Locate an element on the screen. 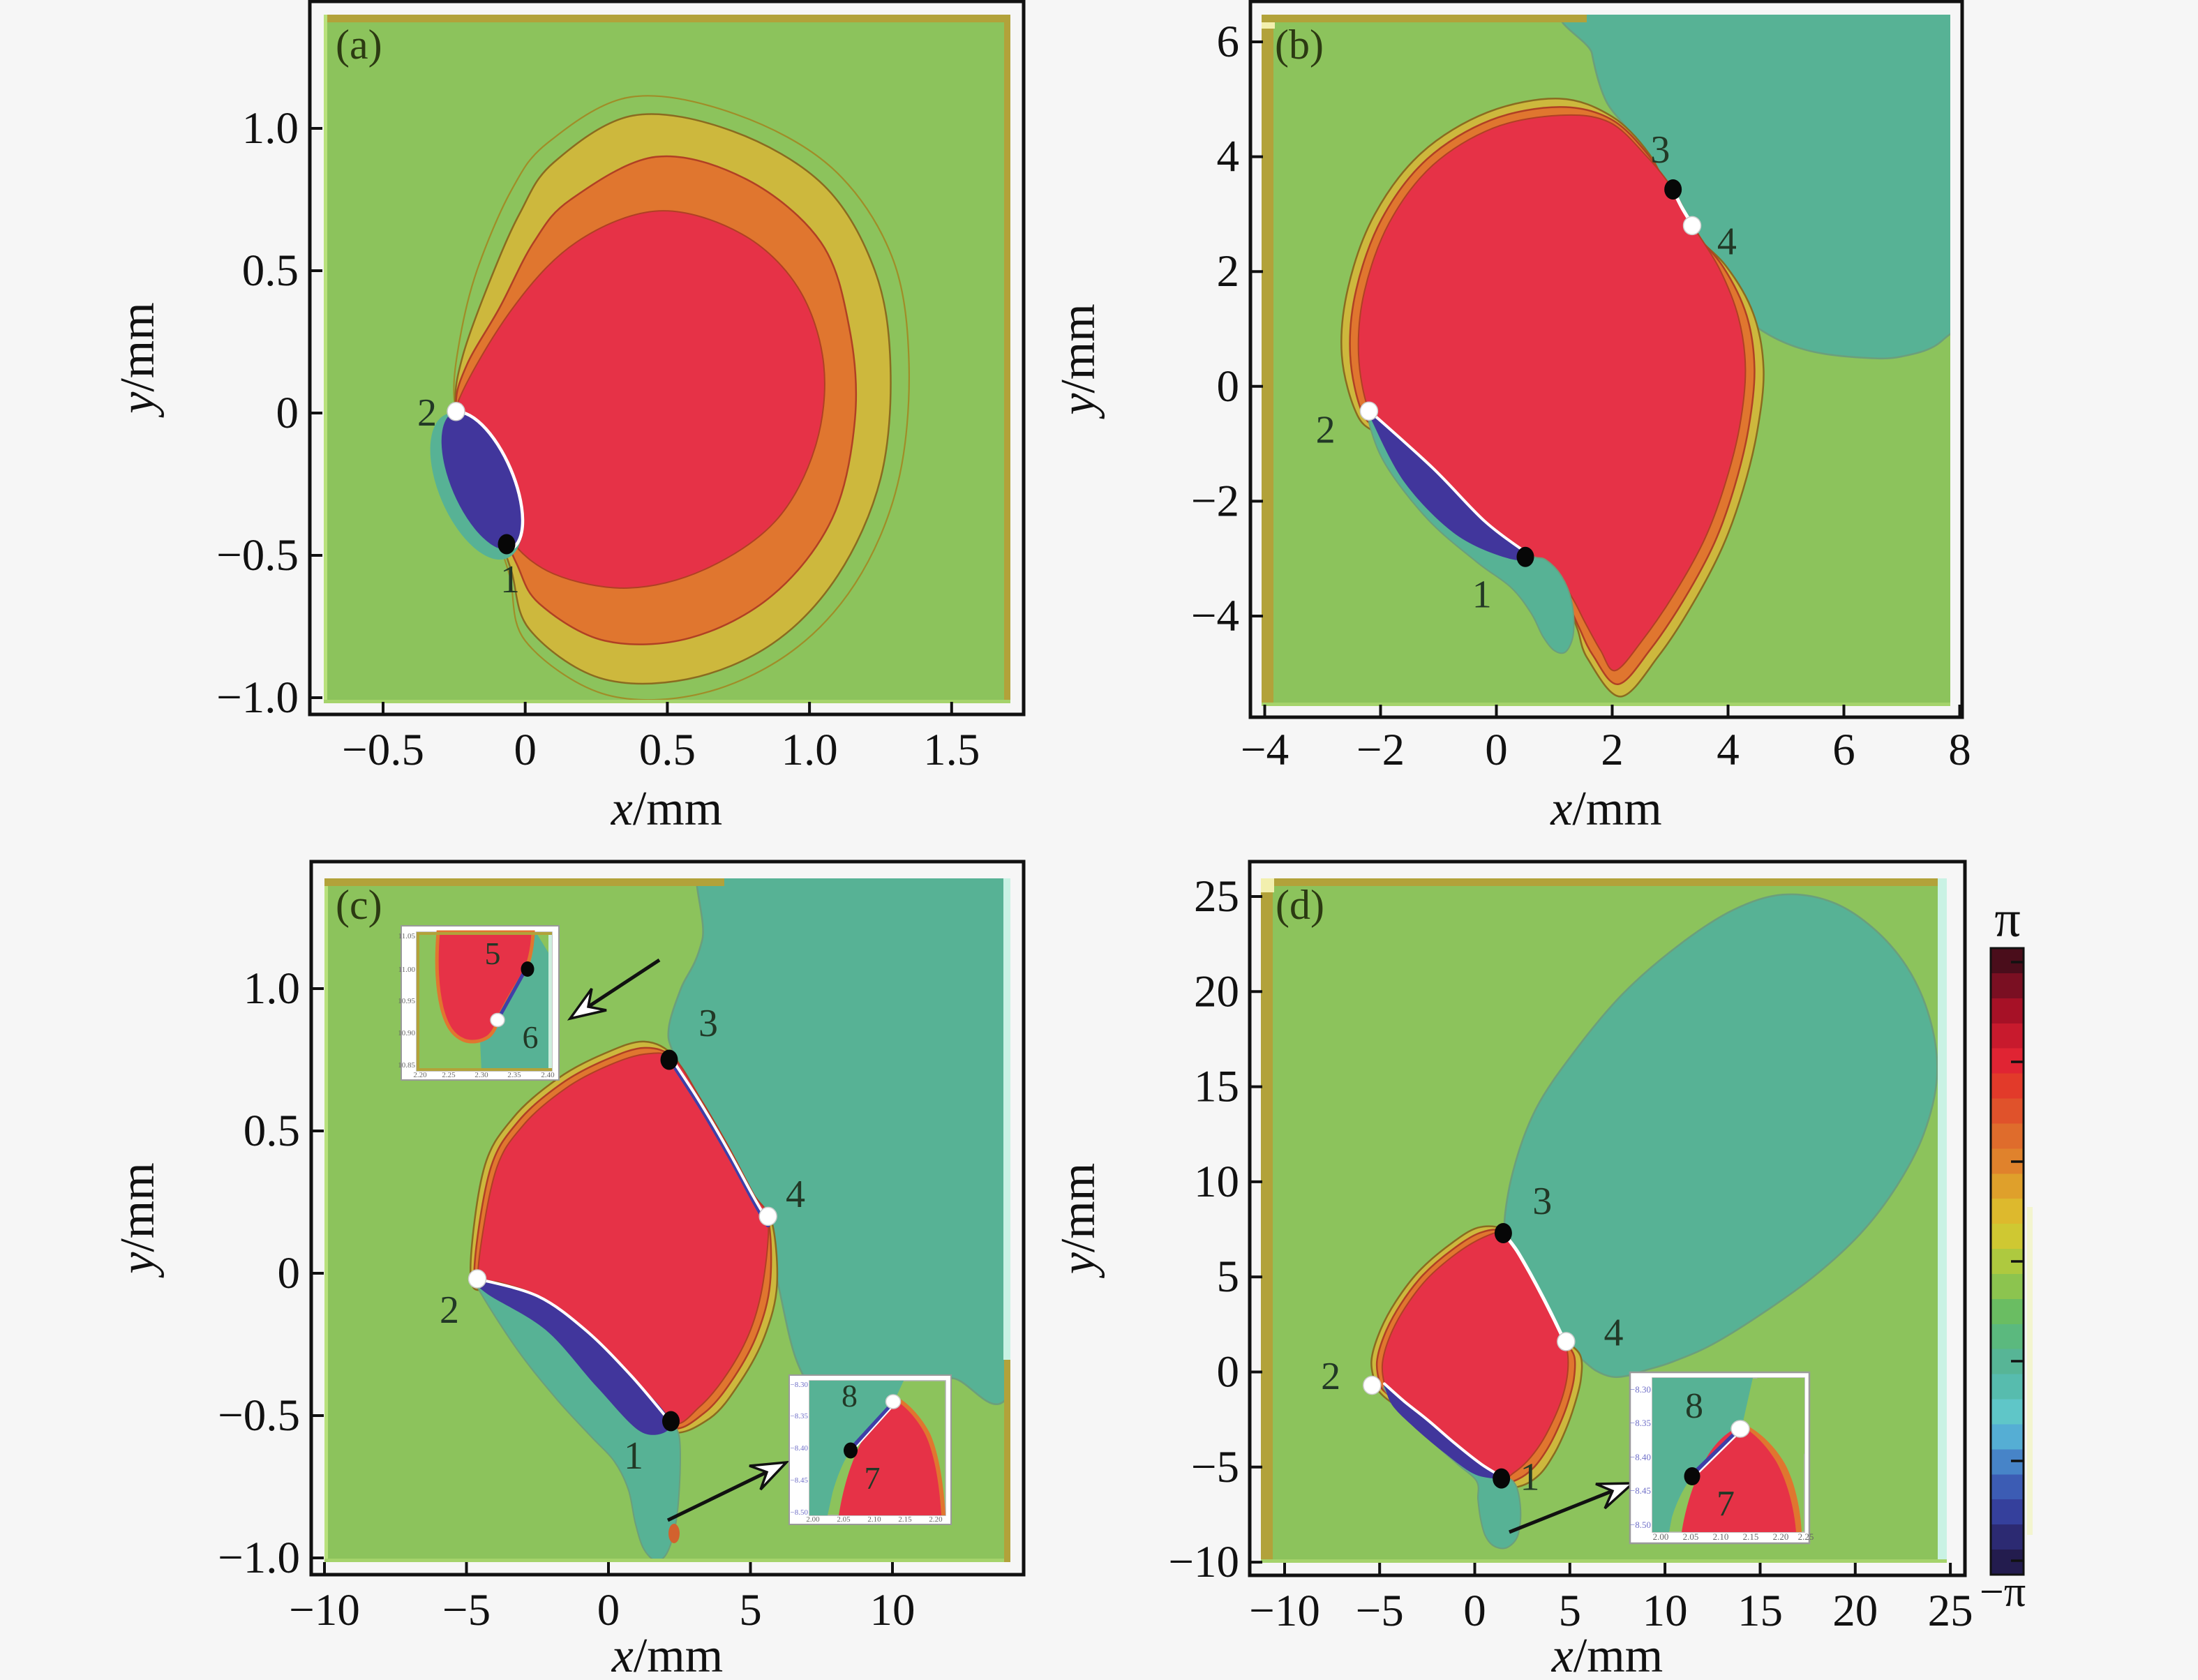  svg-text: 2.05 is located at coordinates (1691, 1536).